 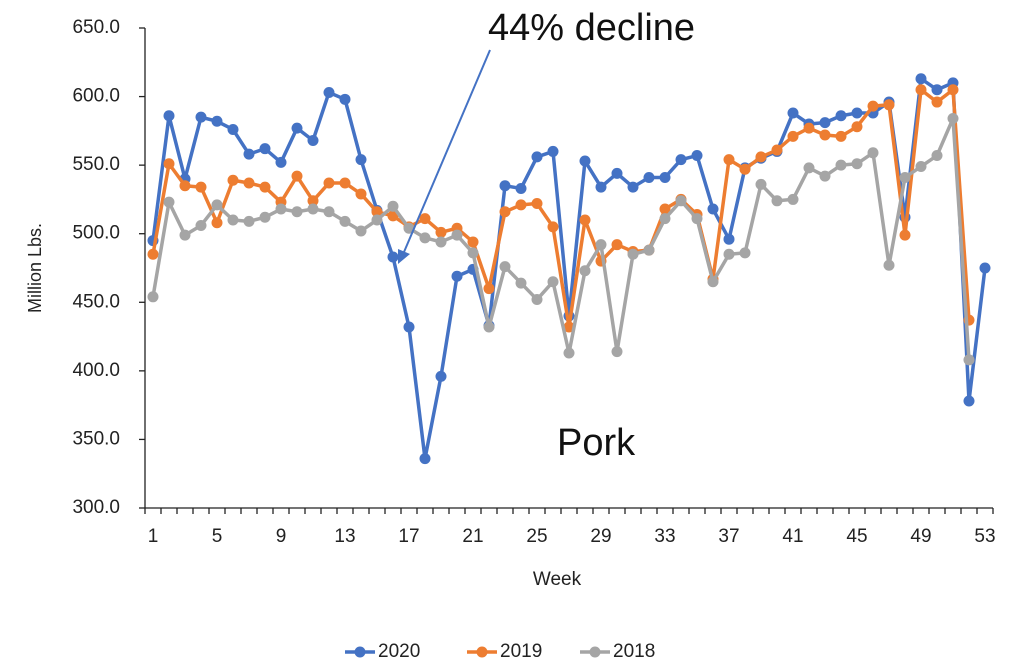 What do you see at coordinates (35, 268) in the screenshot?
I see `y-axis-title: Million Lbs.` at bounding box center [35, 268].